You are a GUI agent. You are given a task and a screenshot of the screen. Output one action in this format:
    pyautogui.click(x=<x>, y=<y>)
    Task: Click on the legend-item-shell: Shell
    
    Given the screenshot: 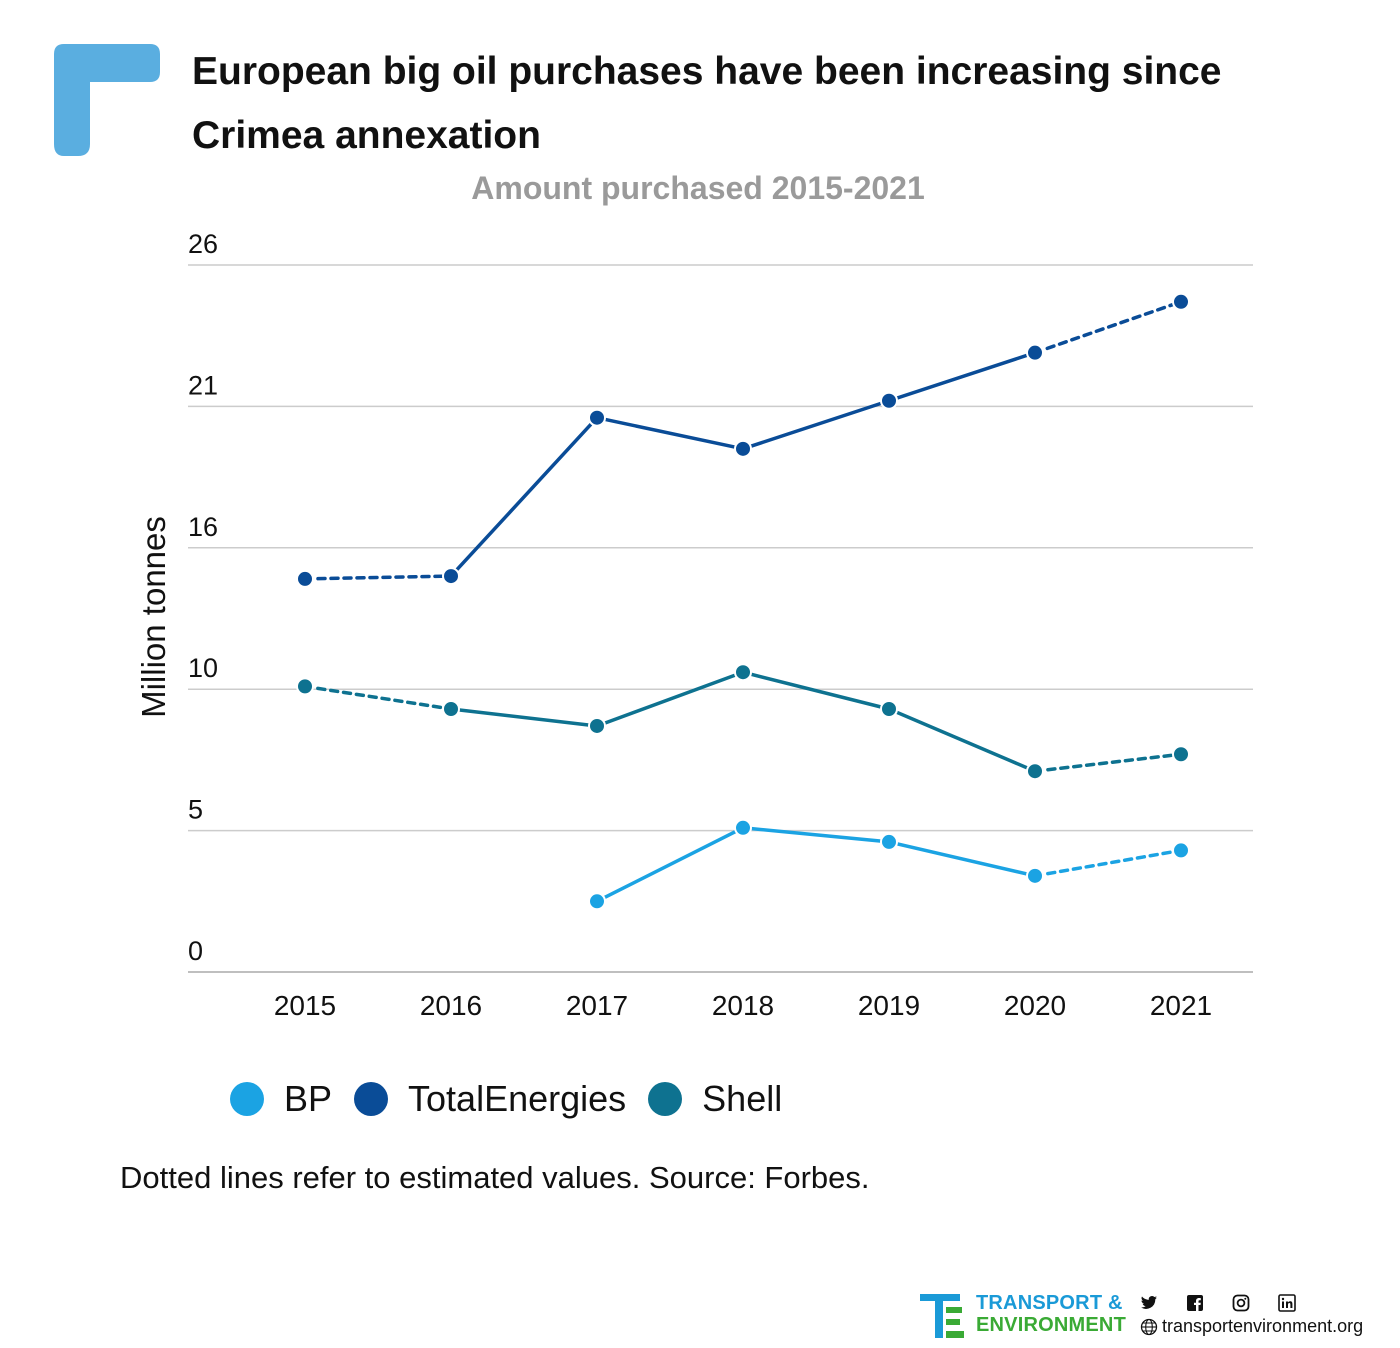 What is the action you would take?
    pyautogui.click(x=715, y=1099)
    